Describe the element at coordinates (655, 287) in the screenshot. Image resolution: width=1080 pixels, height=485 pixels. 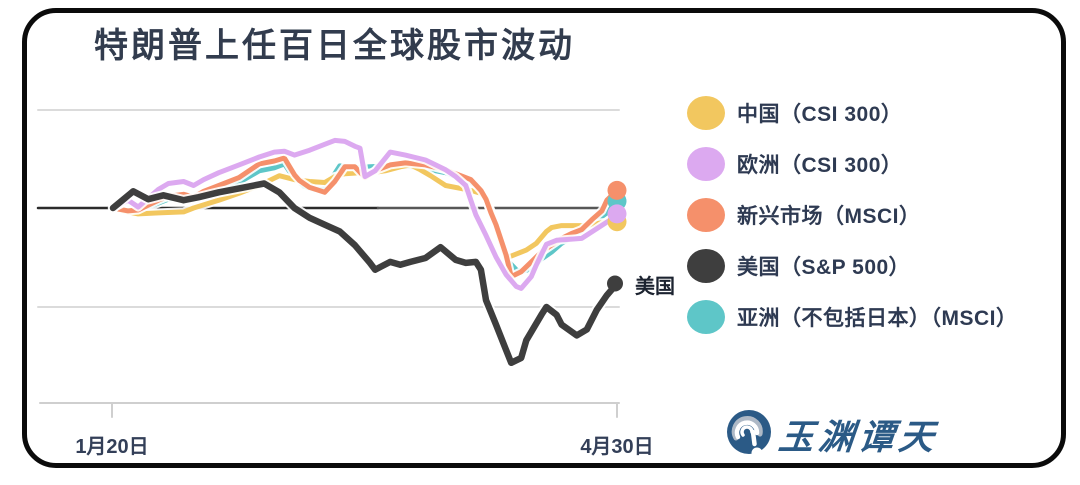
I see `us-endpoint-label: 美国` at that location.